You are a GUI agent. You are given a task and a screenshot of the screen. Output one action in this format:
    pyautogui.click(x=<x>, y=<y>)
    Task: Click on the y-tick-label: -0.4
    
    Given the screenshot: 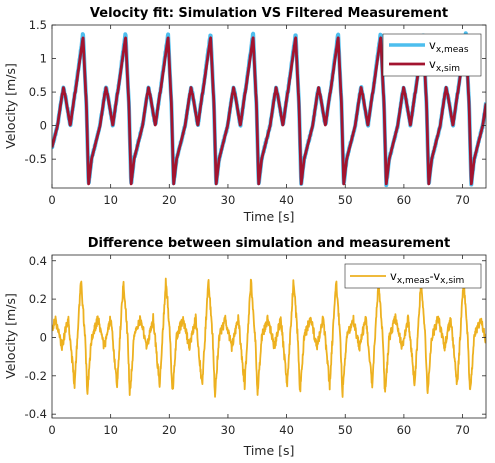 What is the action you would take?
    pyautogui.click(x=36, y=414)
    